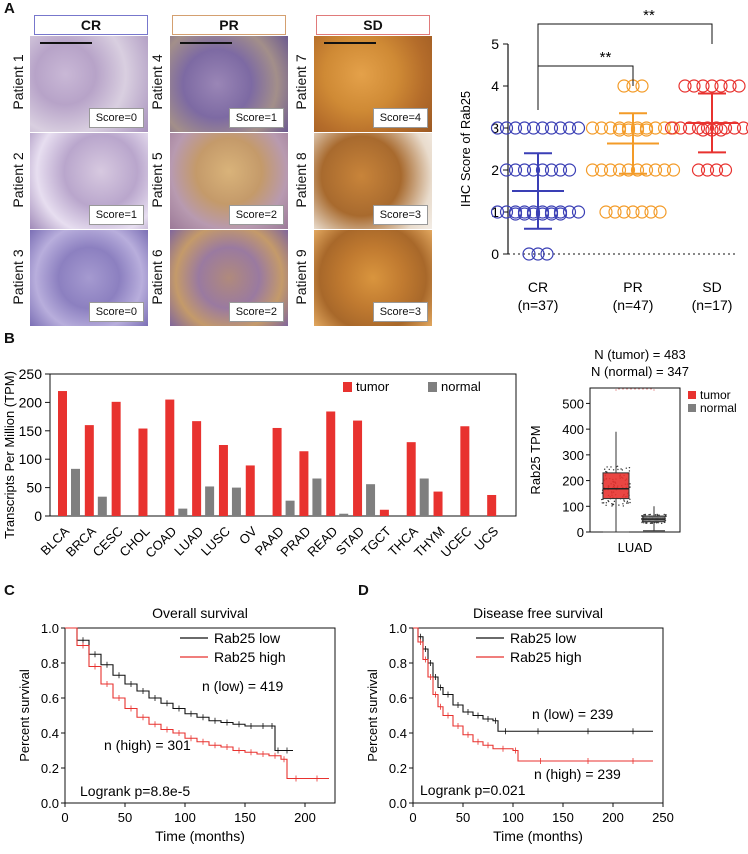 This screenshot has height=854, width=748. I want to click on y-tick-label: 0.4, so click(398, 733).